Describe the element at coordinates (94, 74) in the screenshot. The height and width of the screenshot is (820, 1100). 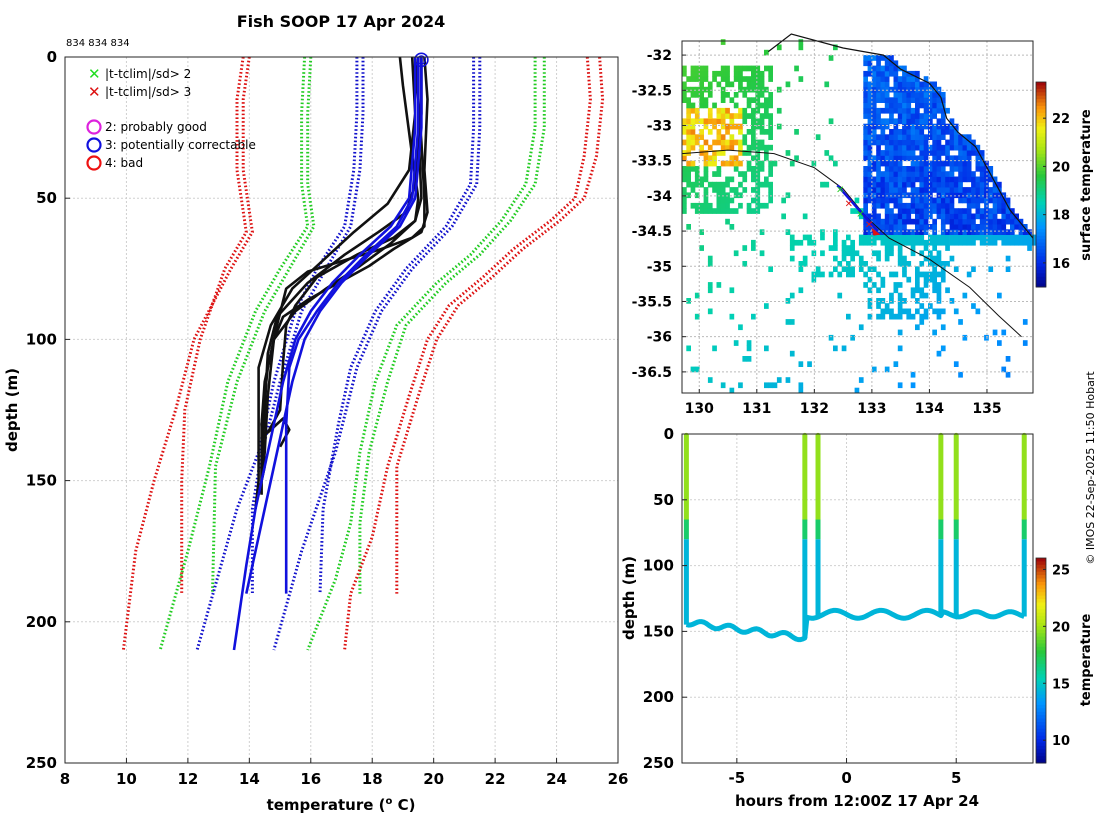
I see `legend-x-icon: ✕` at that location.